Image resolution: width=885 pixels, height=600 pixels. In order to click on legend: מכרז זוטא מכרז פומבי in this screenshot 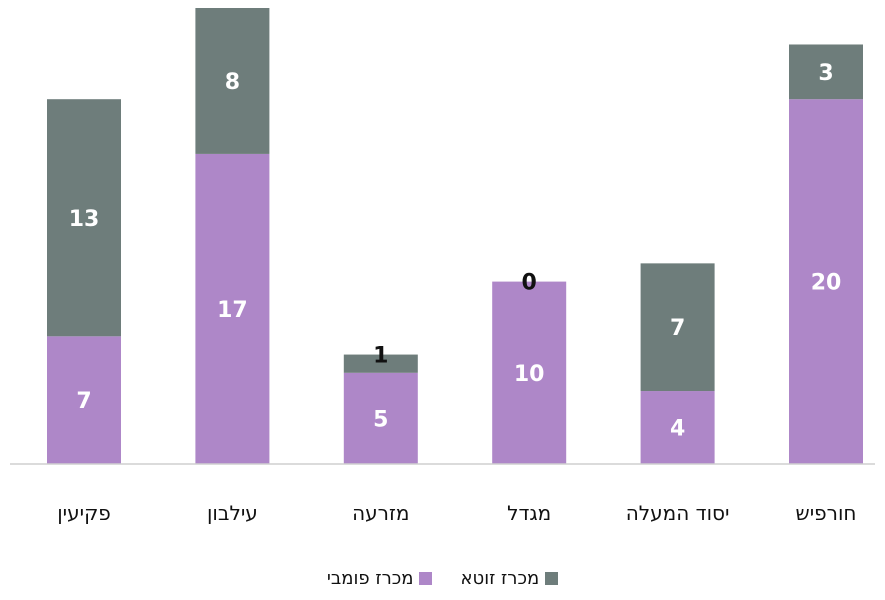, I will do `click(442, 578)`.